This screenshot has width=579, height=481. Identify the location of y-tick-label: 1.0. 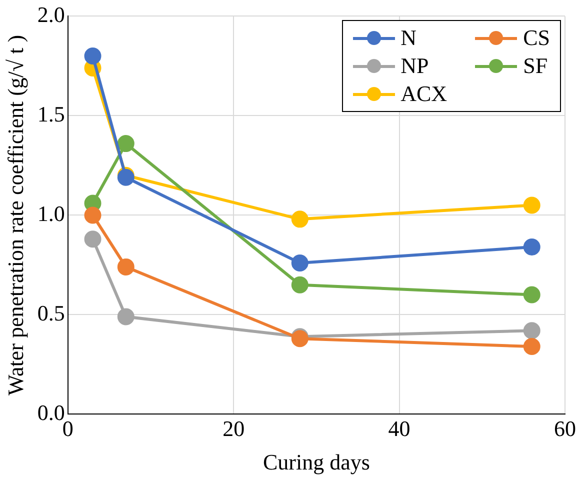
(51, 213).